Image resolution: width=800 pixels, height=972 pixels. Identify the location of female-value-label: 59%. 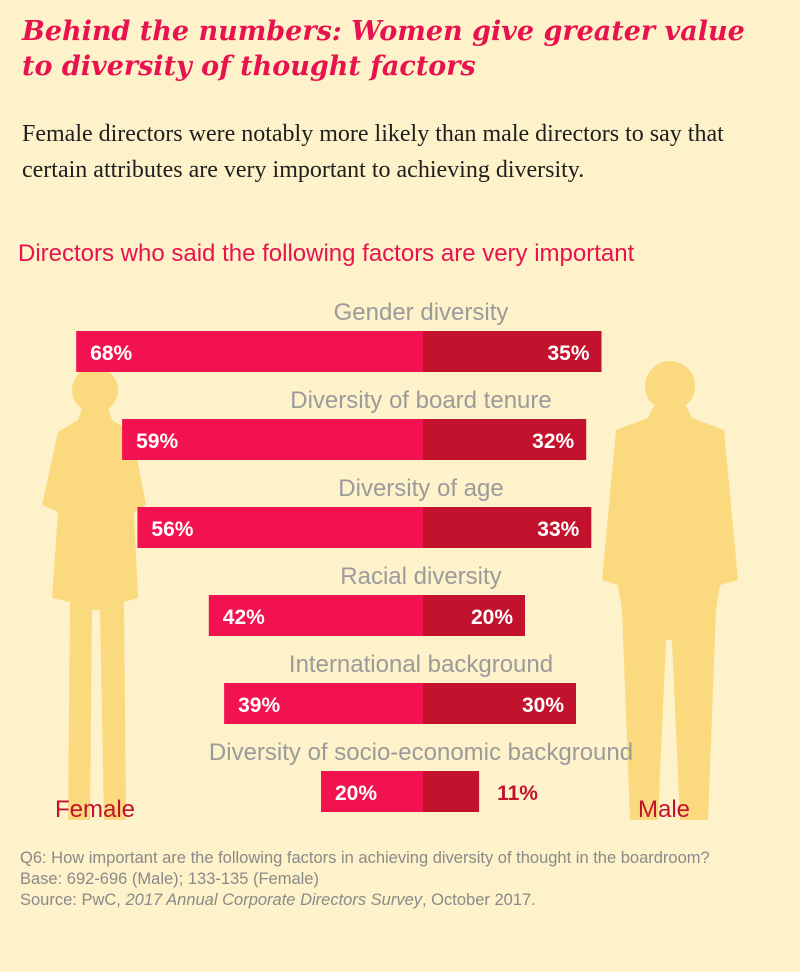
(157, 441).